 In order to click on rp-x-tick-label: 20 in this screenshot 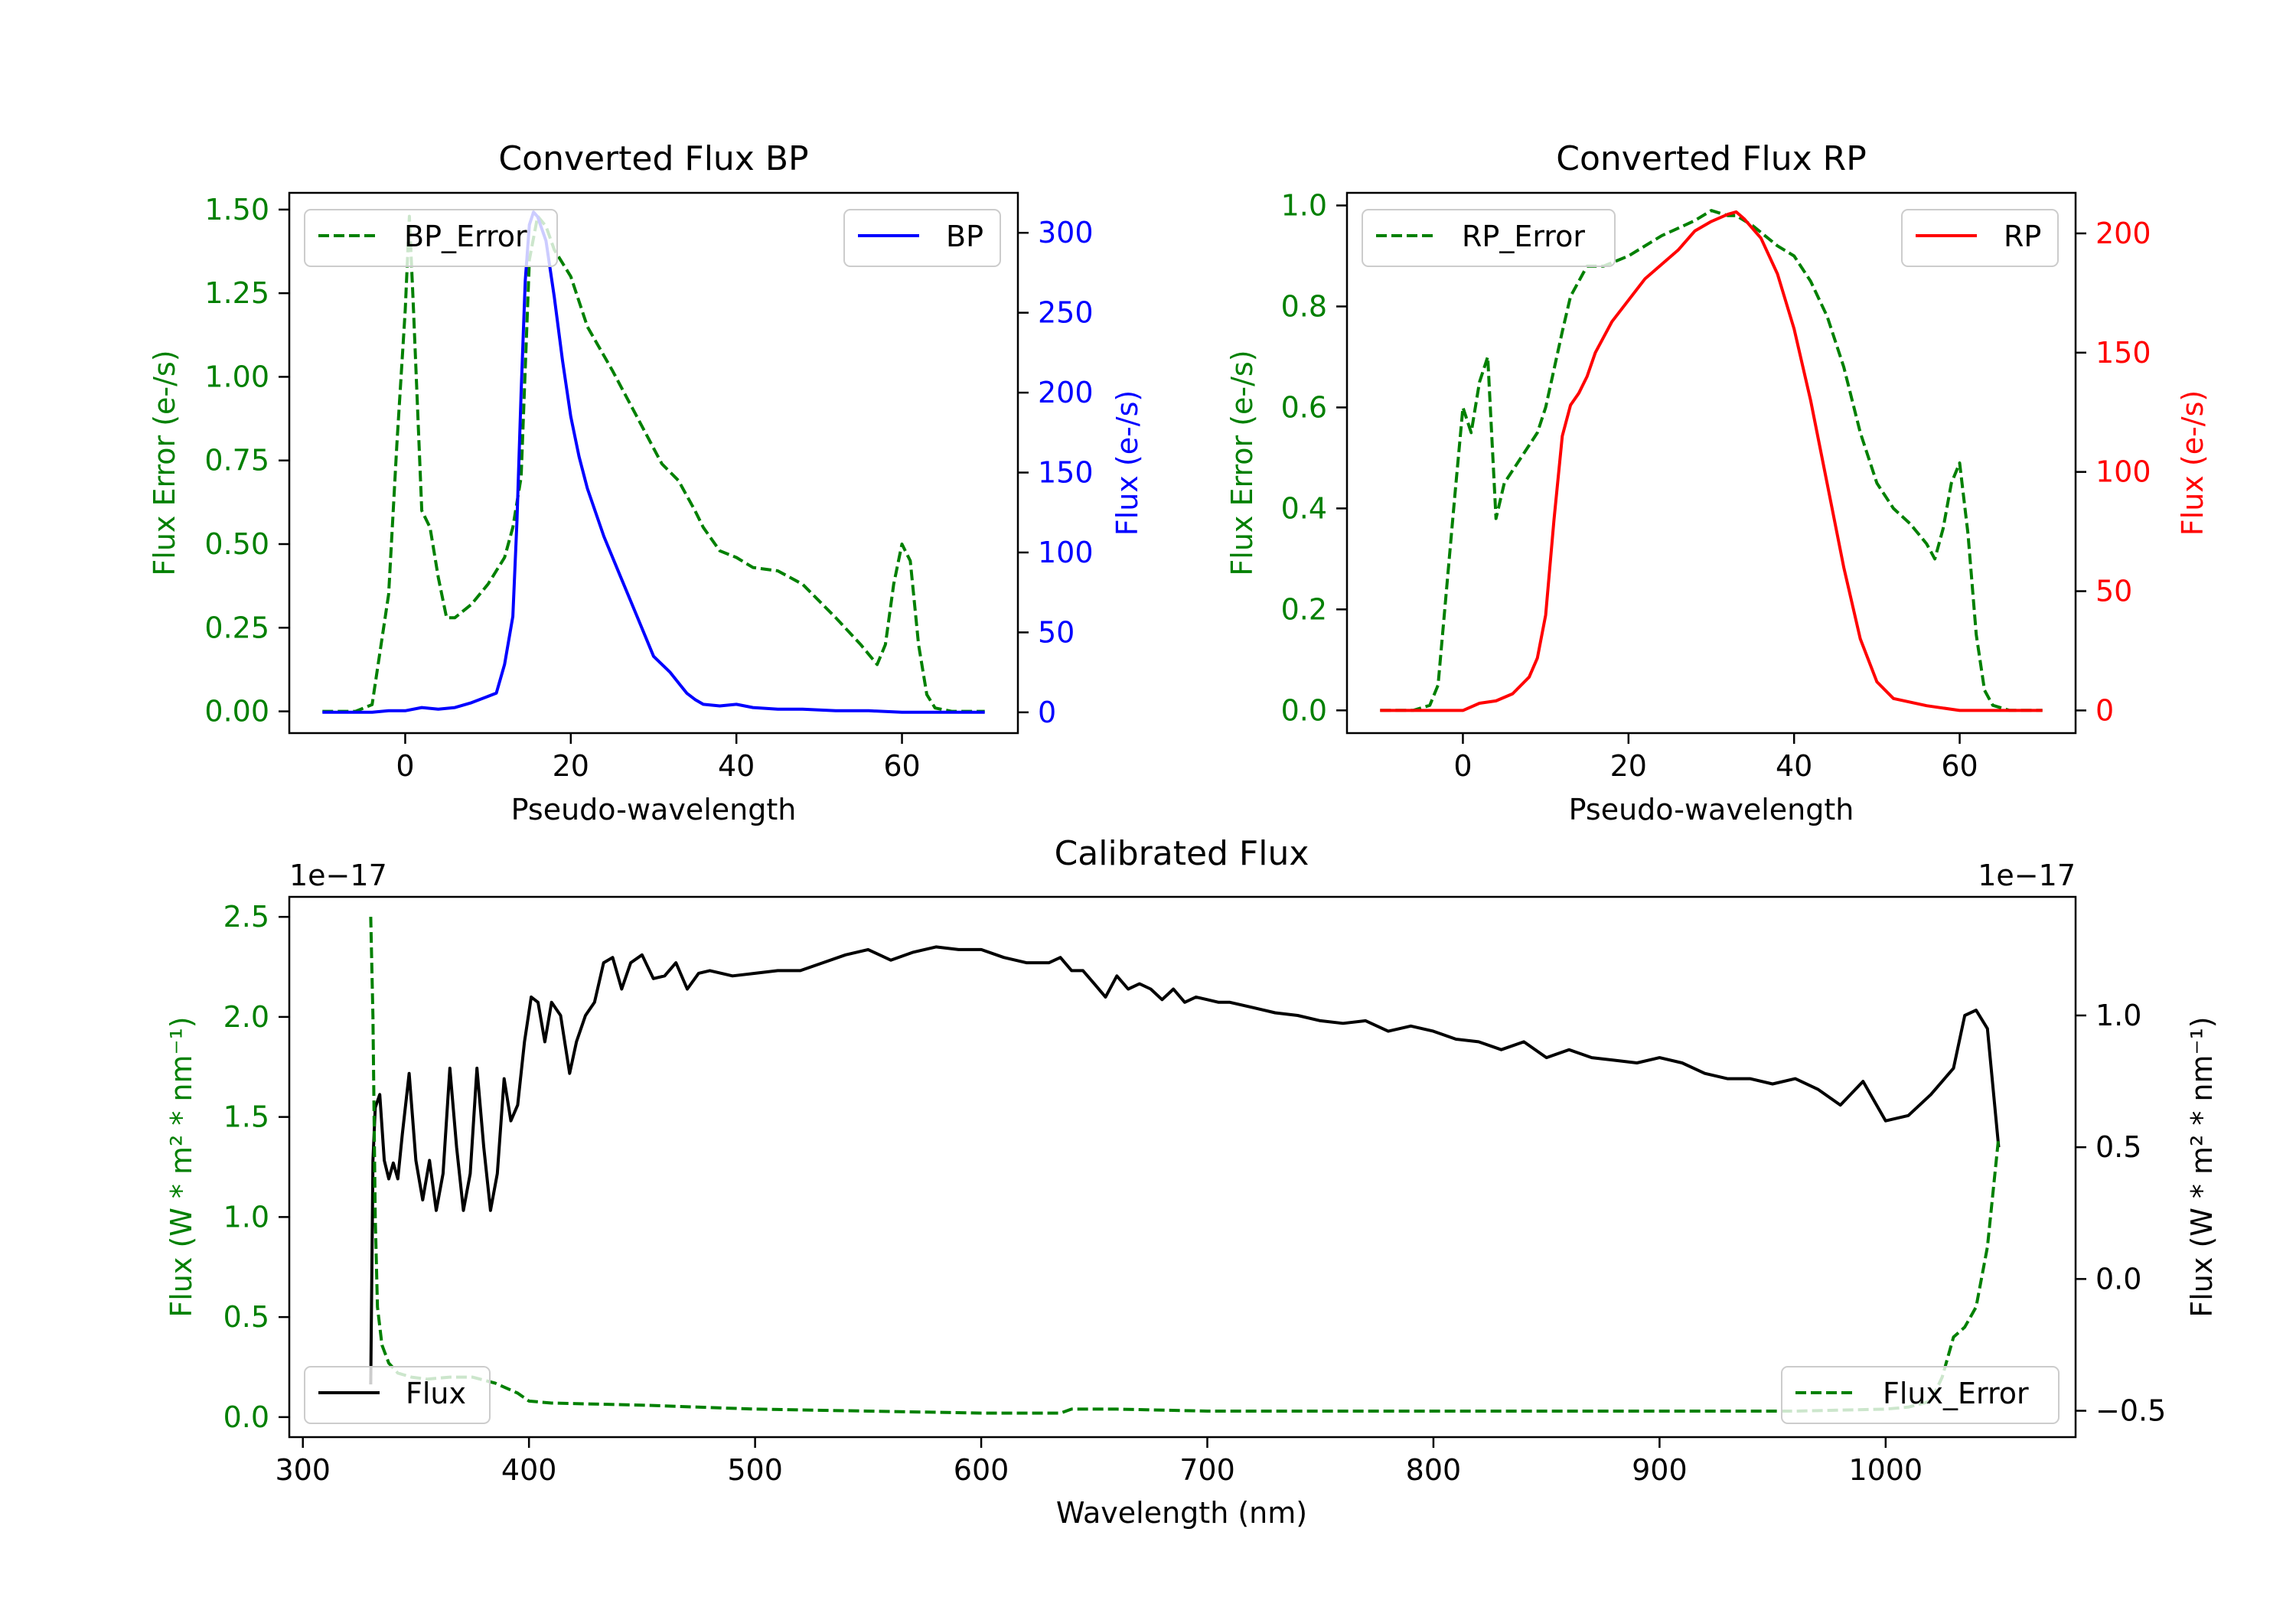, I will do `click(1628, 766)`.